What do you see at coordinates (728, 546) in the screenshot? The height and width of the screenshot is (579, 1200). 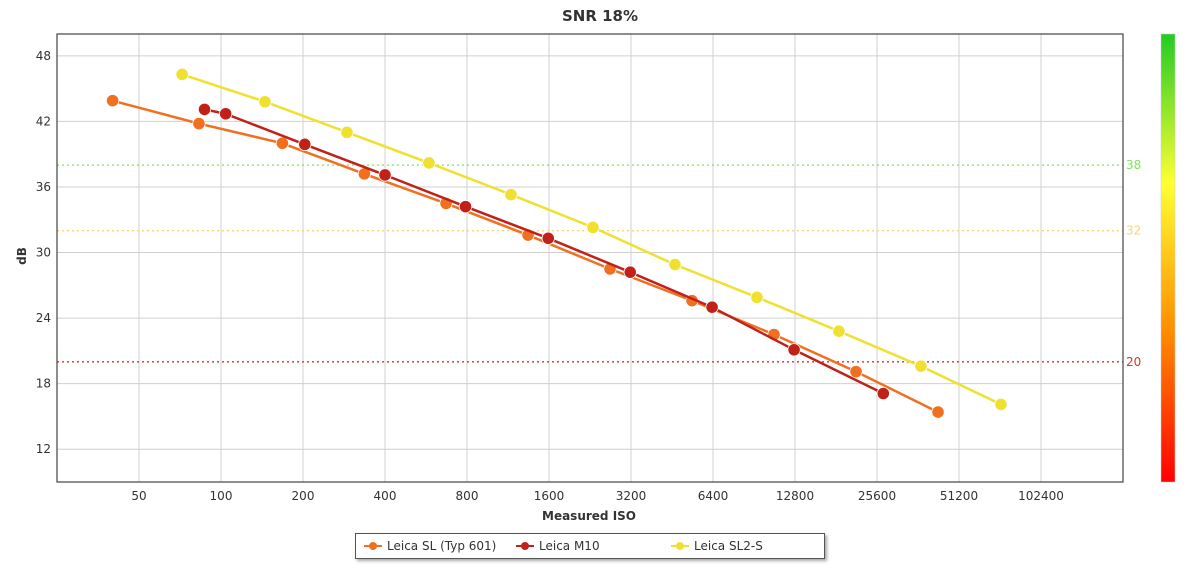 I see `legend-label: Leica SL2-S` at bounding box center [728, 546].